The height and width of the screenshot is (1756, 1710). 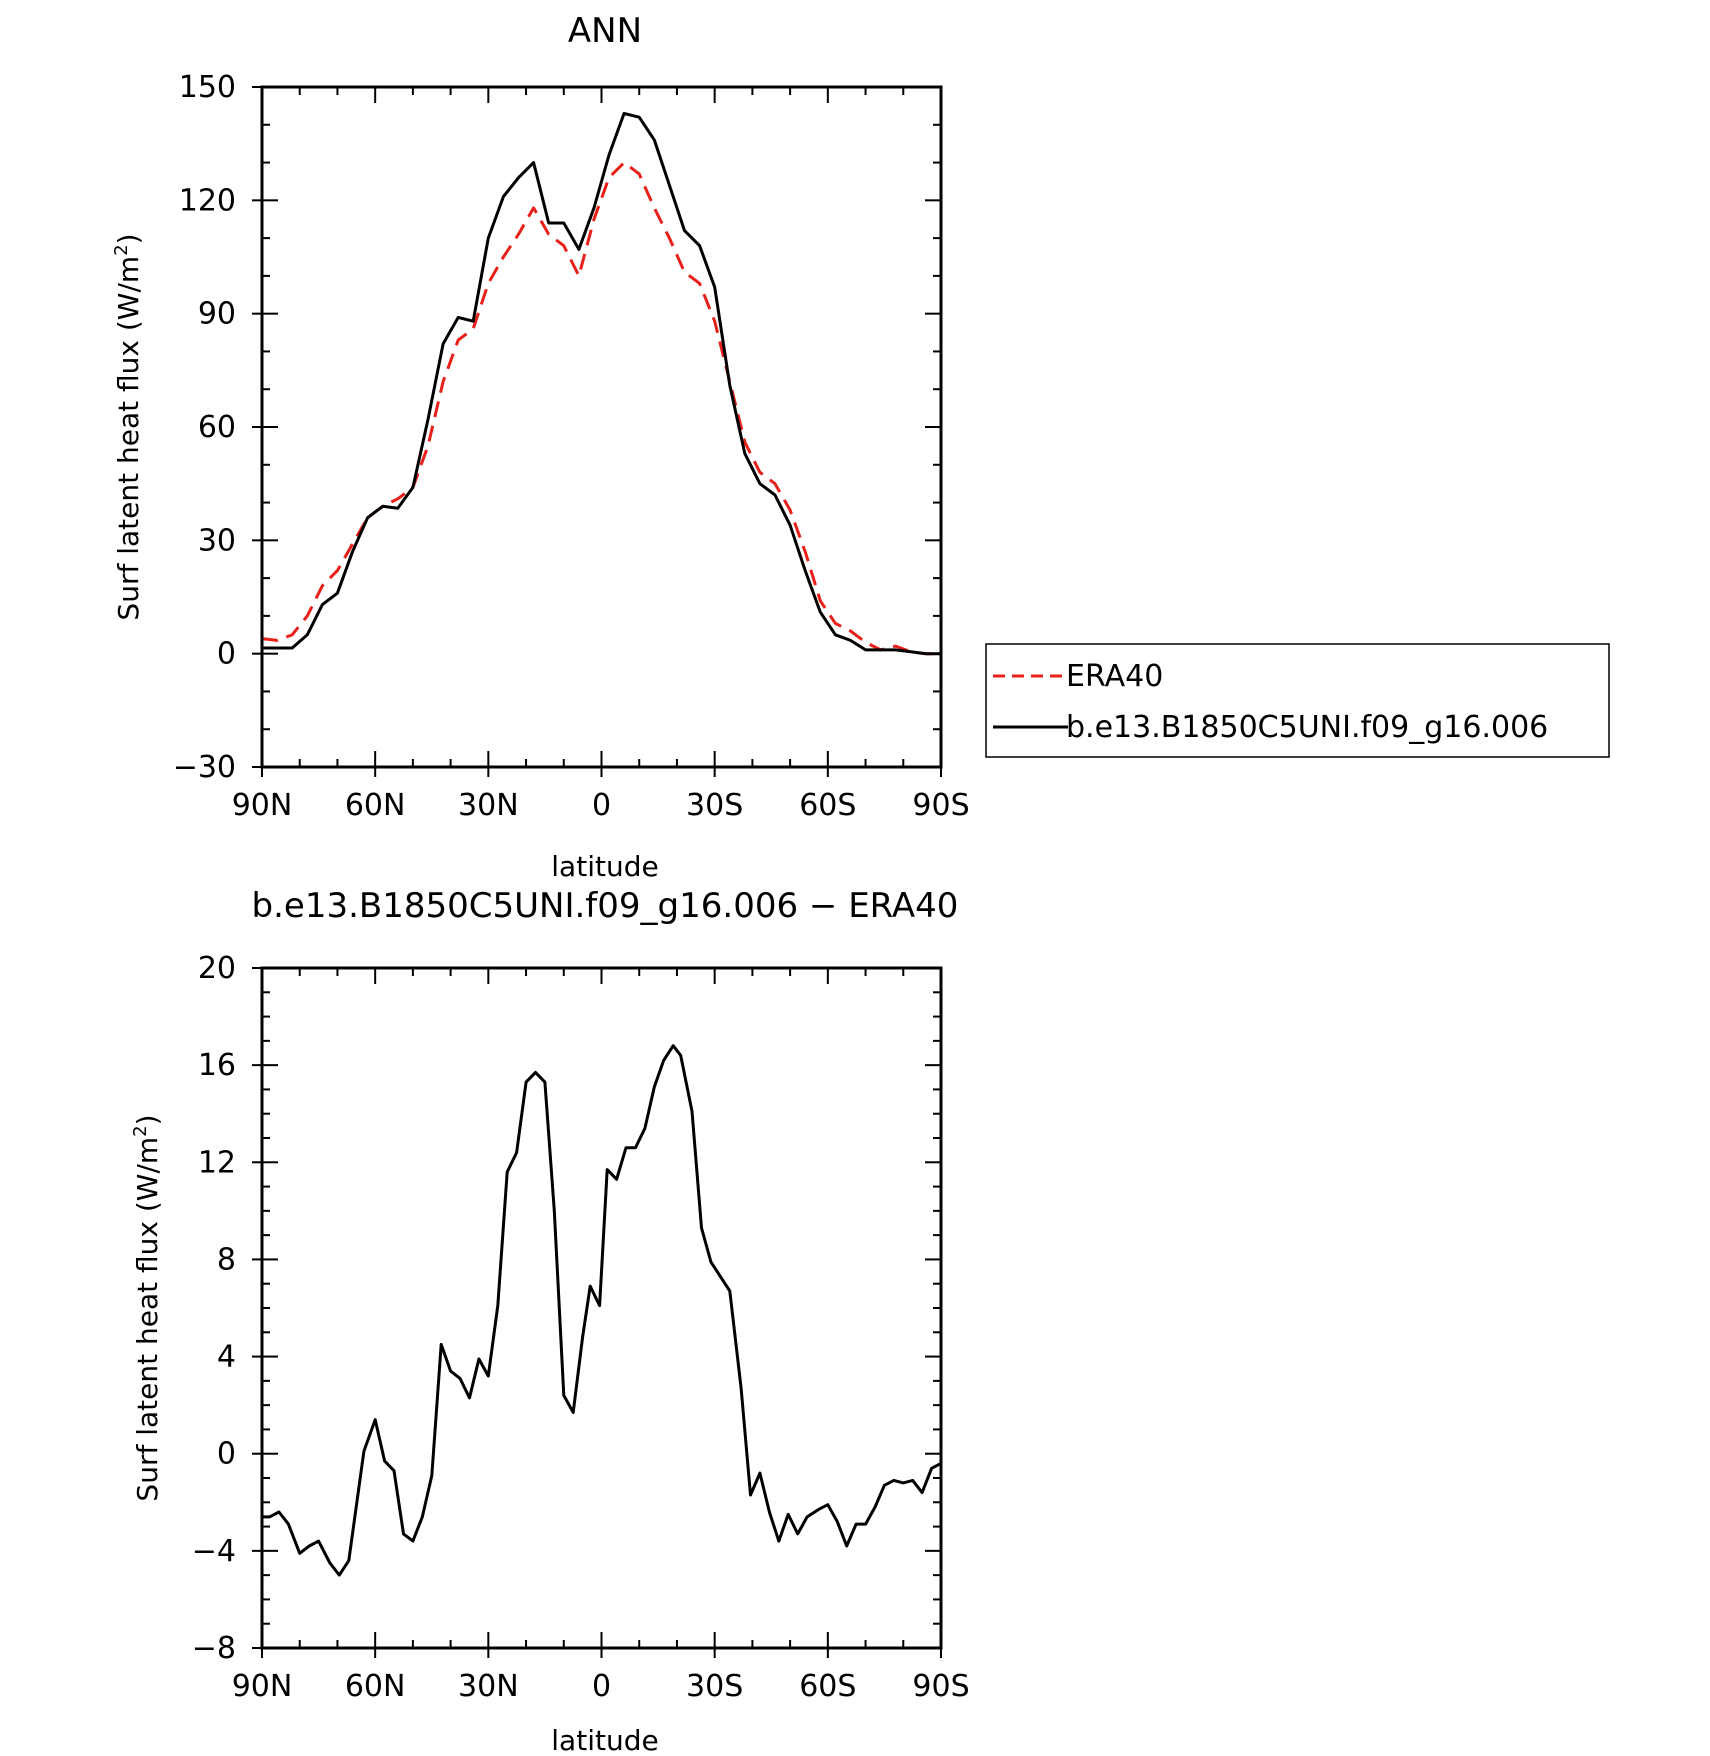 What do you see at coordinates (147, 1119) in the screenshot?
I see `bottom-y-axis-label-close: )` at bounding box center [147, 1119].